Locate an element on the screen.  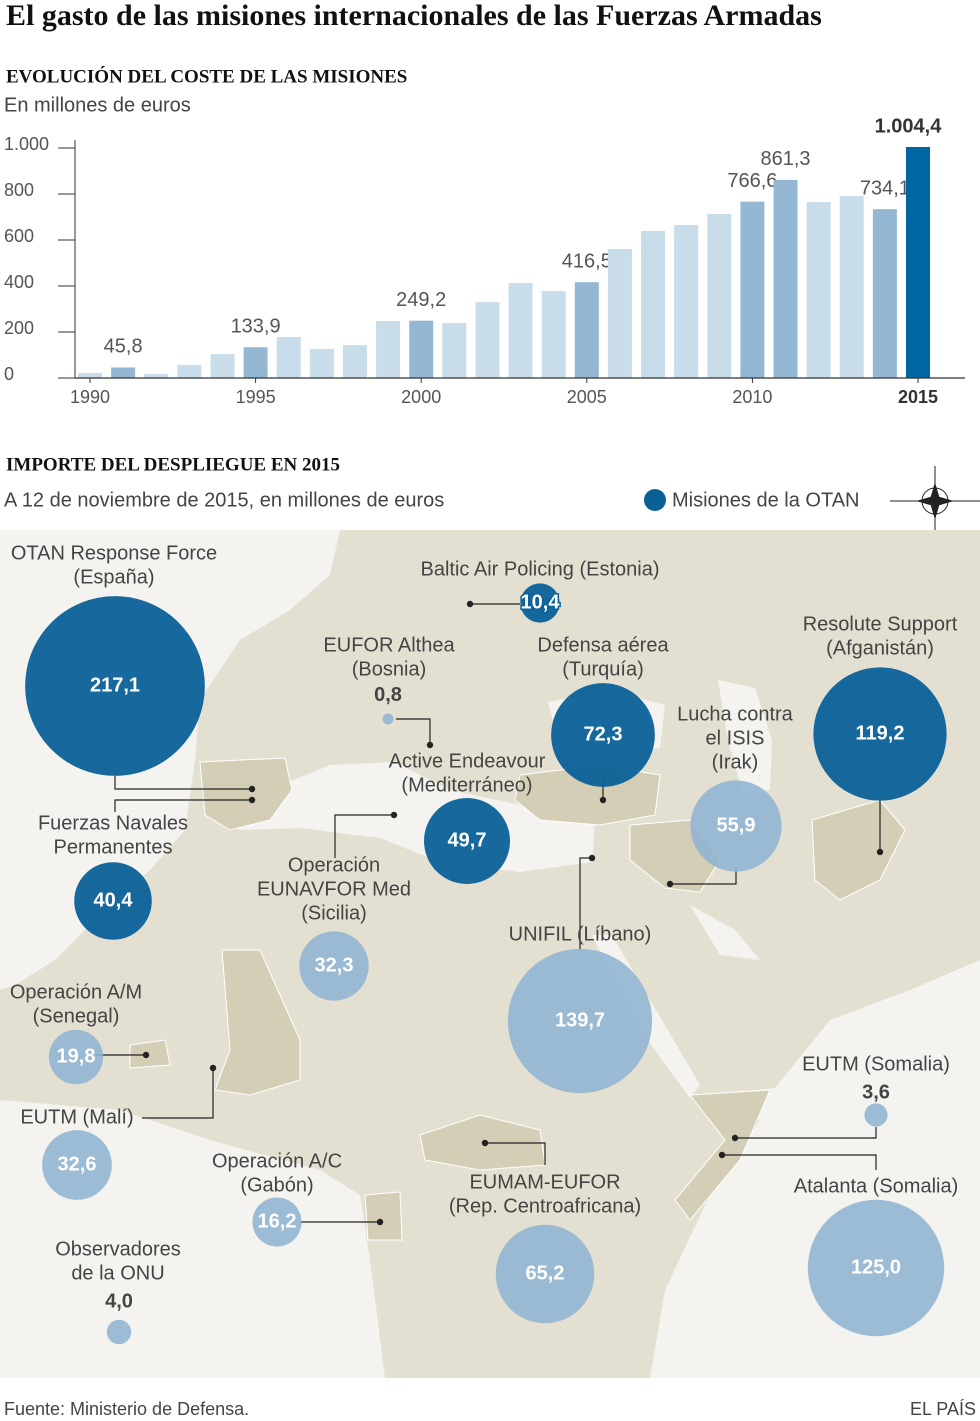
value-label: 734,1 is located at coordinates (885, 188).